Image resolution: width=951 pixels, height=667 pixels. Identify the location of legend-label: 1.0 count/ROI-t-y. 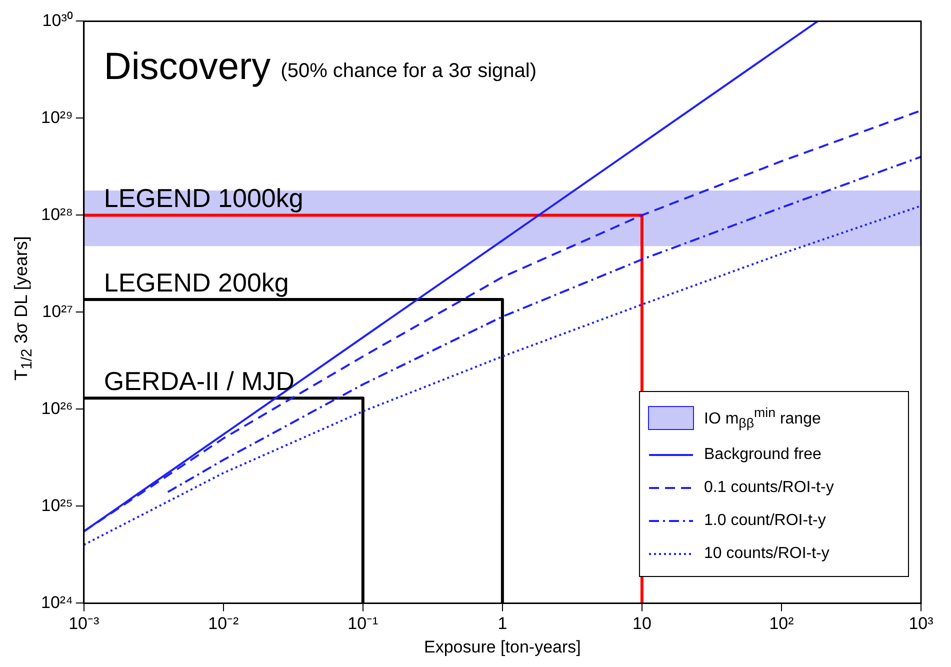
(765, 521).